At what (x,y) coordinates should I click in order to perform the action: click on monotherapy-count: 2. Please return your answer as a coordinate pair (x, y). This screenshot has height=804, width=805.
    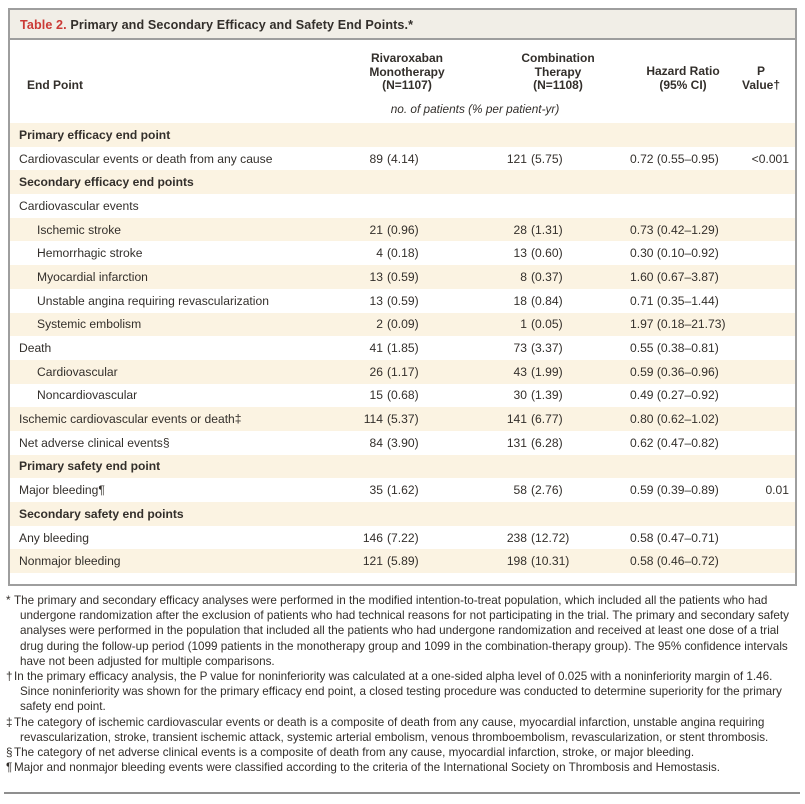
    Looking at the image, I should click on (379, 324).